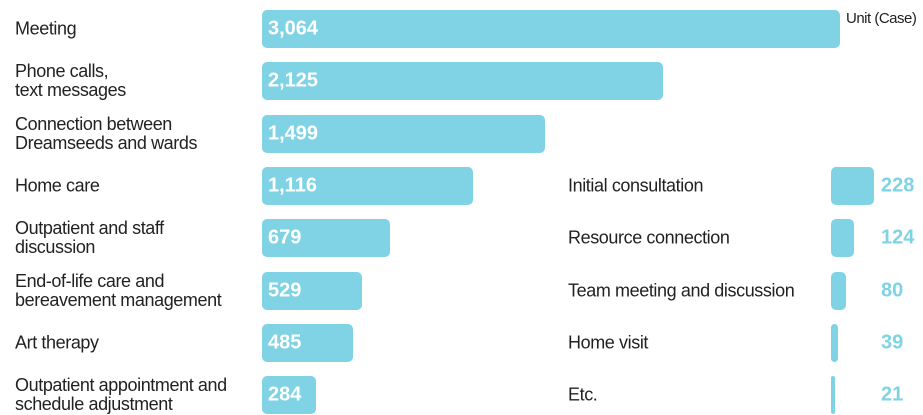  What do you see at coordinates (293, 133) in the screenshot?
I see `value-label: 1,499` at bounding box center [293, 133].